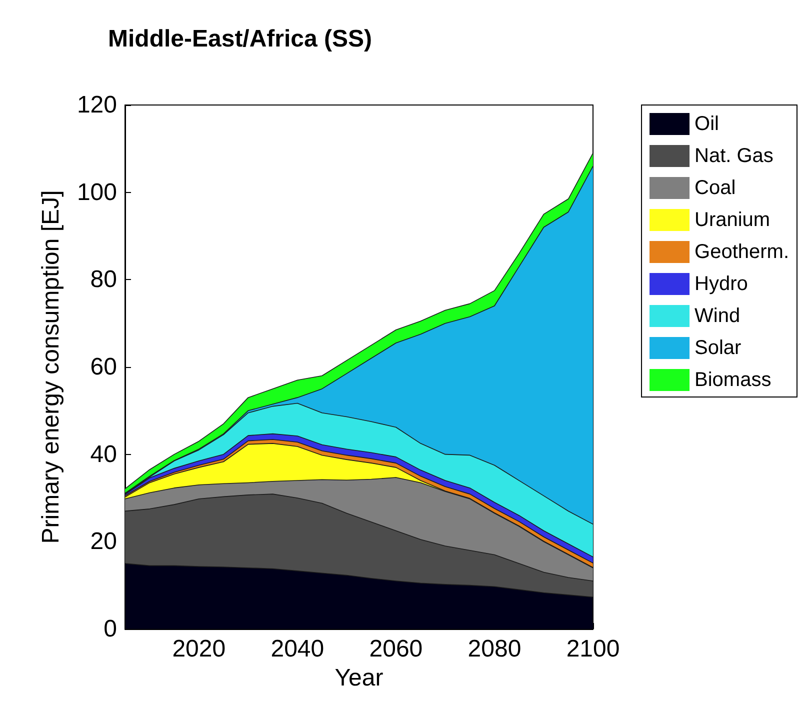  I want to click on legend-label: Uranium, so click(732, 220).